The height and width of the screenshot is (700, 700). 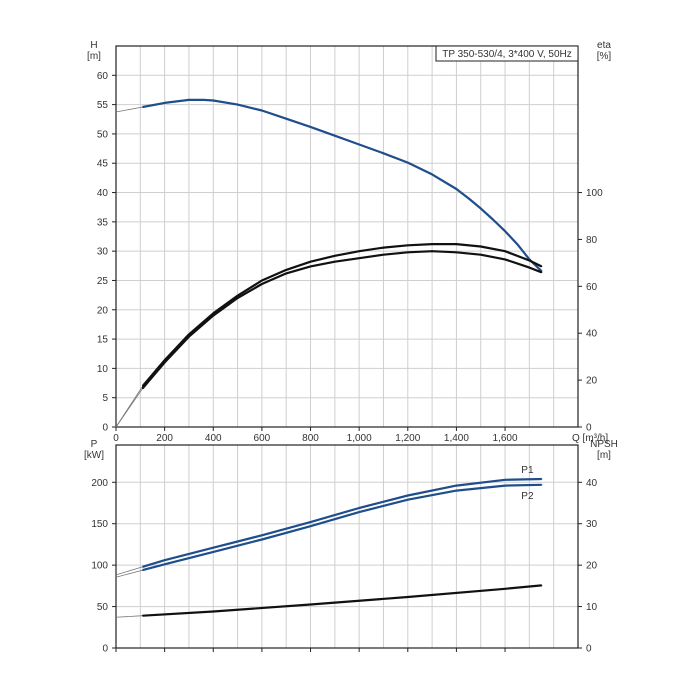 What do you see at coordinates (103, 222) in the screenshot?
I see `y-tick-label: 35` at bounding box center [103, 222].